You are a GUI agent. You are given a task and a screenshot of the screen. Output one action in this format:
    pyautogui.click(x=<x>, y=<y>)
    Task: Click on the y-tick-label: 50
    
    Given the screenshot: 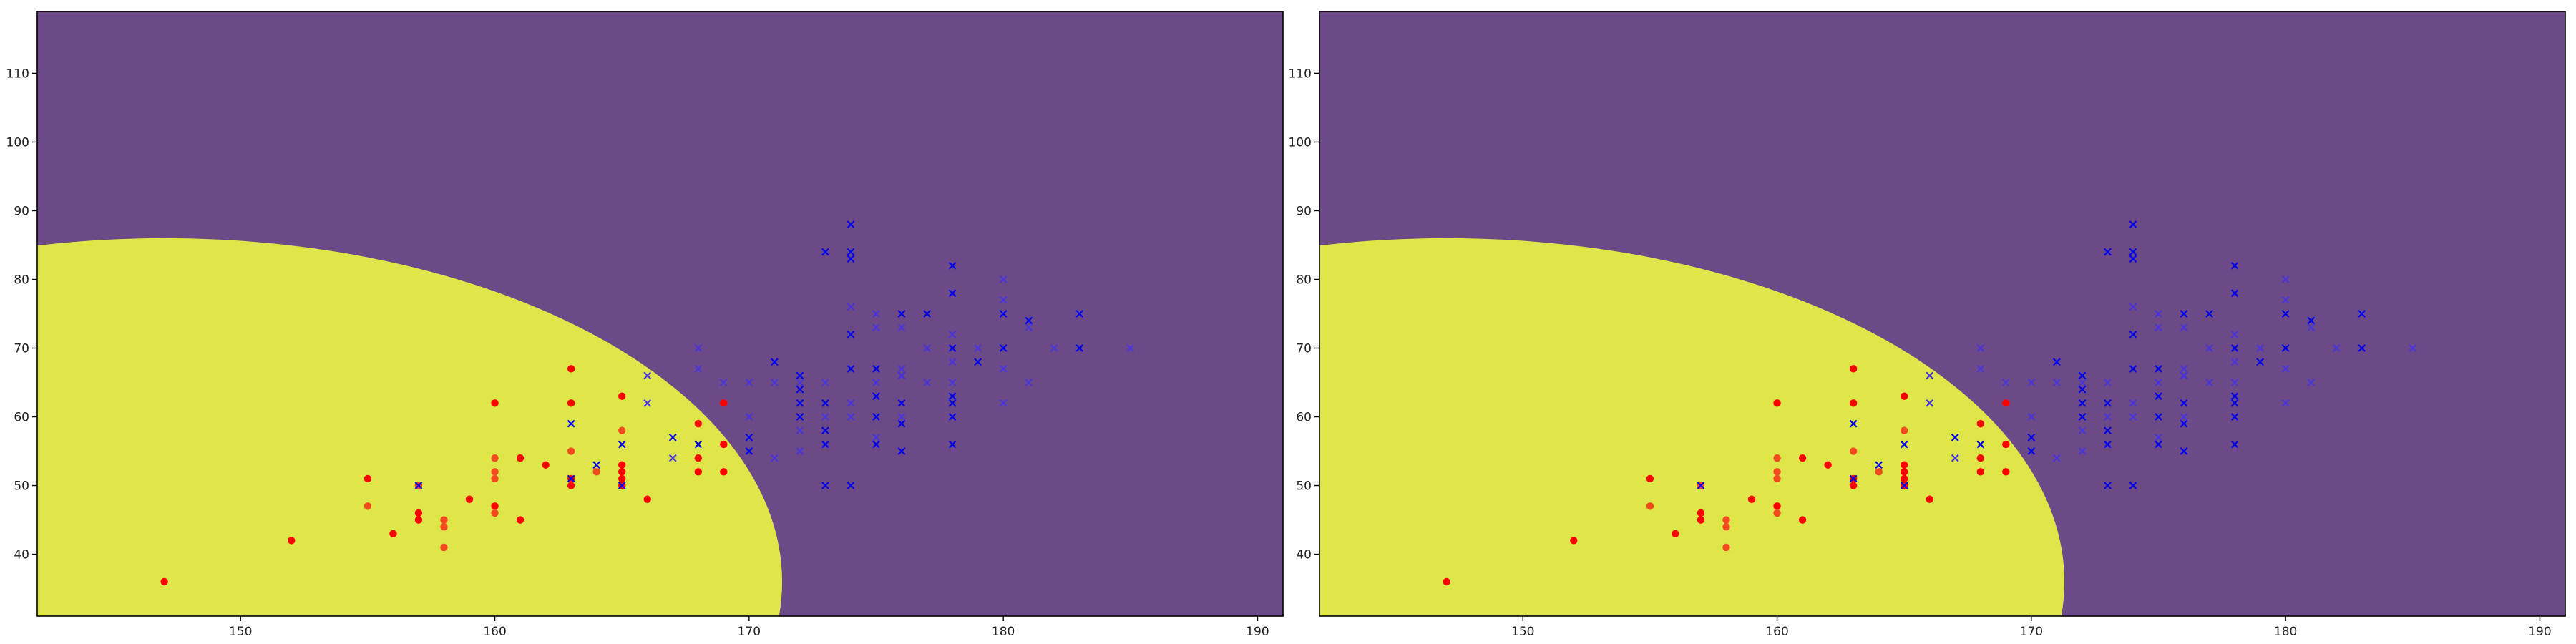 What is the action you would take?
    pyautogui.click(x=21, y=486)
    